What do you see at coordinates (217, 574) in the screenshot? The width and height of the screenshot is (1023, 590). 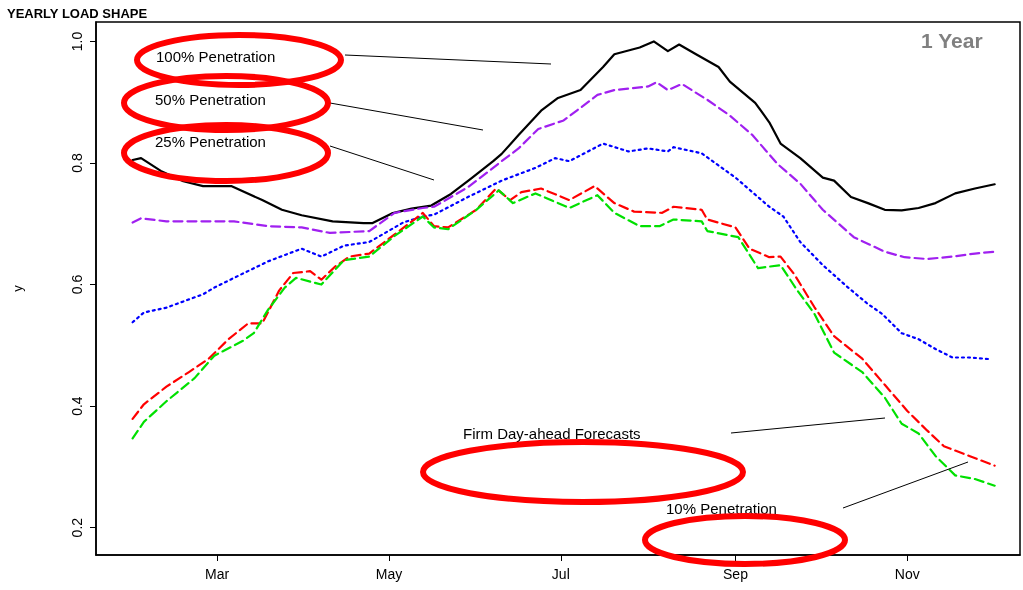 I see `x-tick-label: Mar` at bounding box center [217, 574].